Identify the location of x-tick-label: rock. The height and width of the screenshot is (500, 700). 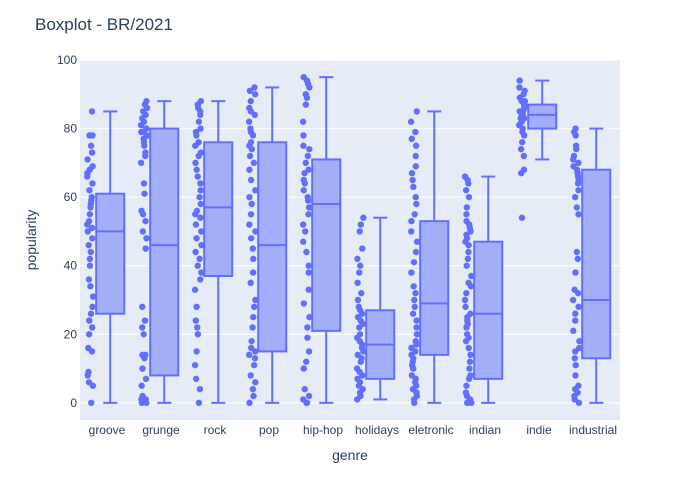
(216, 430).